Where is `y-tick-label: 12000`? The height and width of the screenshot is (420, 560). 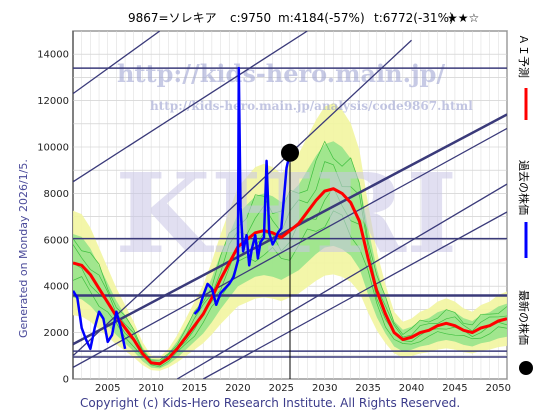
y-tick-label: 12000 is located at coordinates (53, 101).